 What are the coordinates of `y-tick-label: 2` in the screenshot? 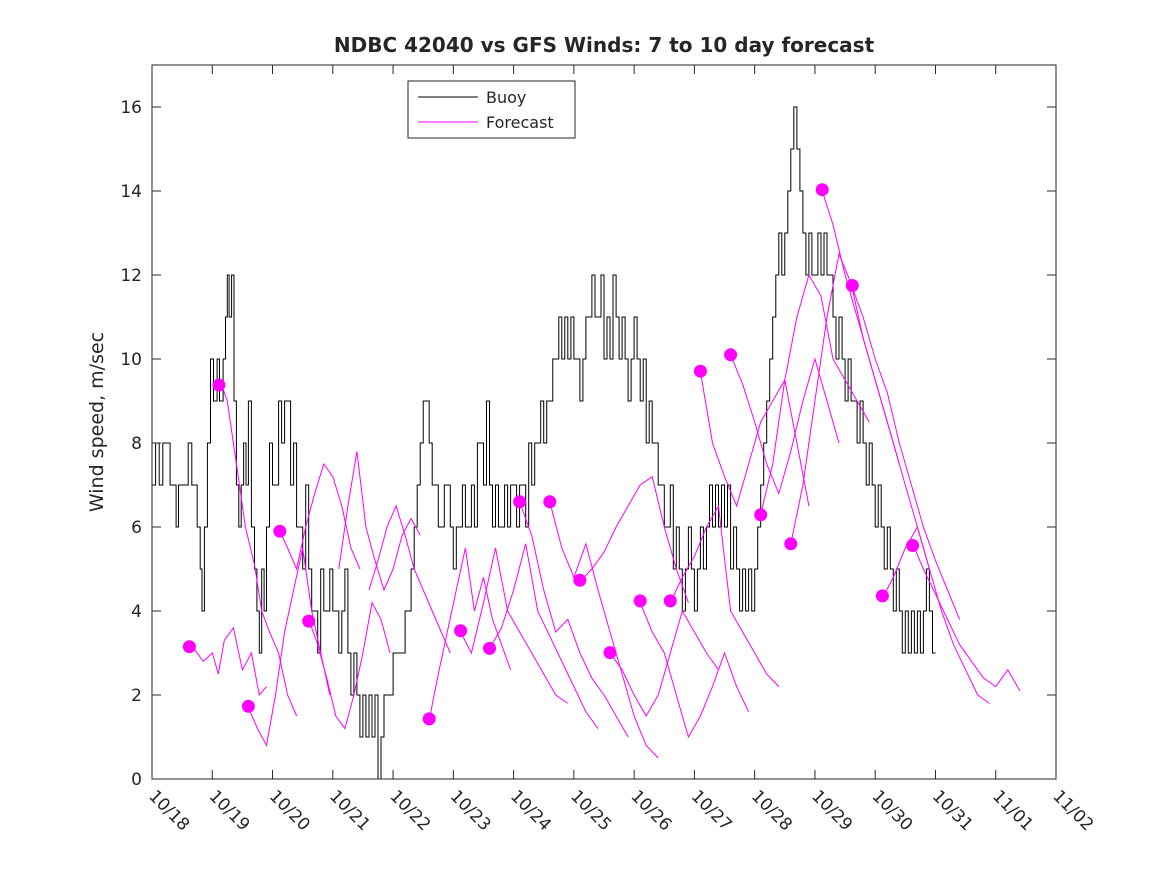 It's located at (136, 696).